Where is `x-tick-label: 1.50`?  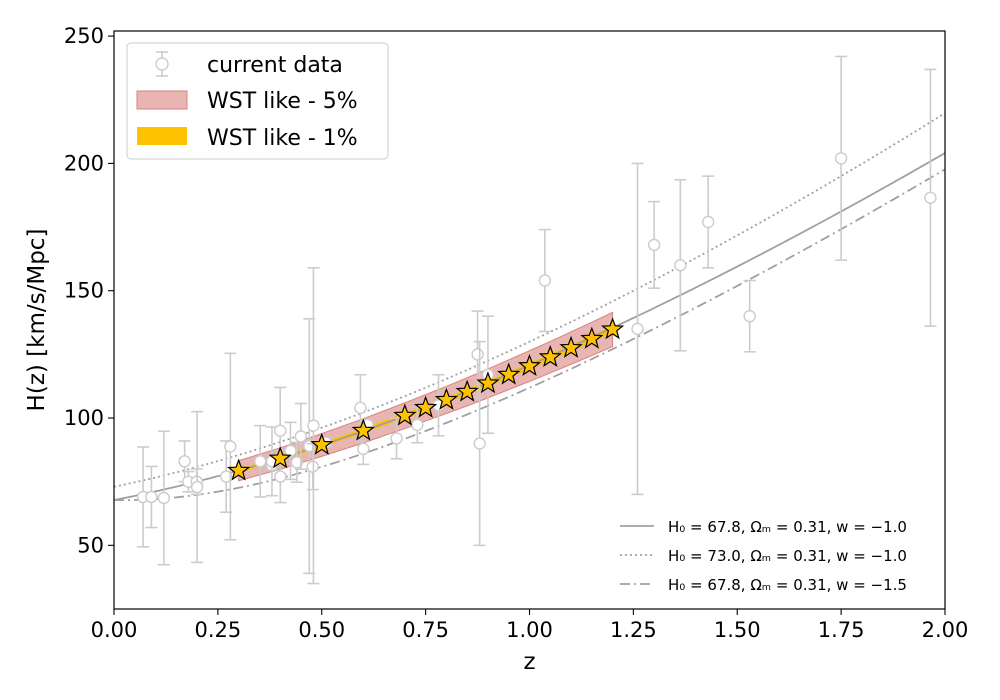 x-tick-label: 1.50 is located at coordinates (737, 630).